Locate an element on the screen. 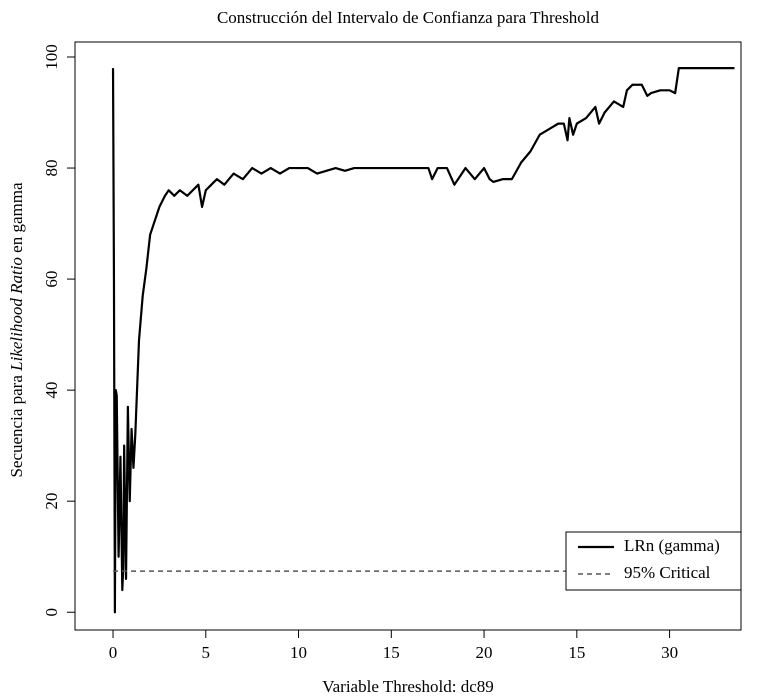 This screenshot has height=698, width=758. y-axis-label: Secuencia para Likelihood Ratio en gamma is located at coordinates (16, 330).